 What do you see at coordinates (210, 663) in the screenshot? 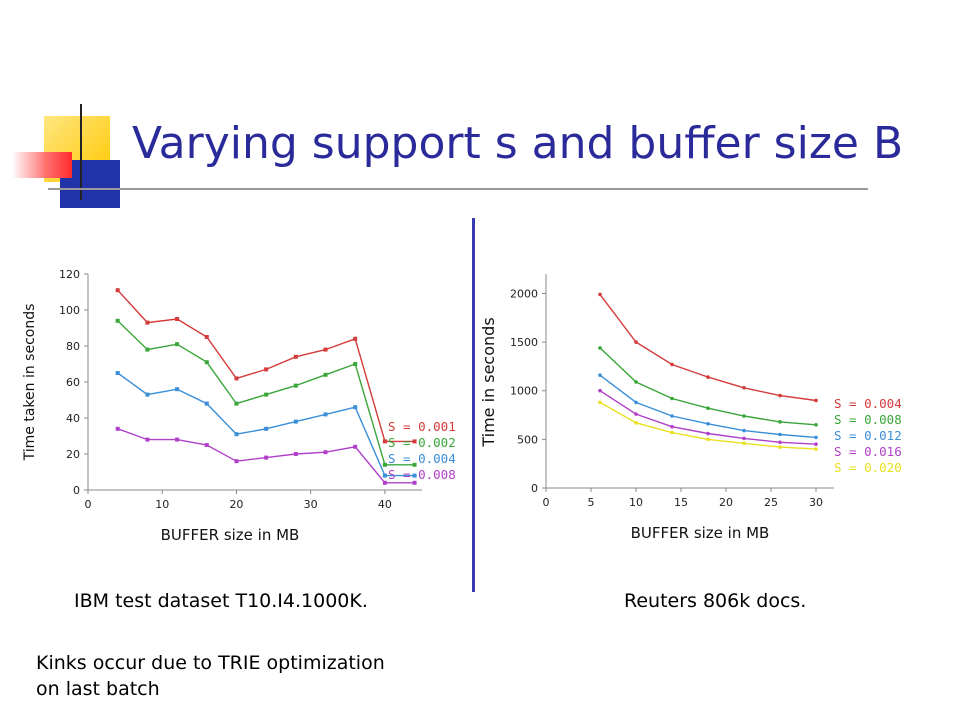
I see `footnote-line-1: Kinks occur due to TRIE optimization` at bounding box center [210, 663].